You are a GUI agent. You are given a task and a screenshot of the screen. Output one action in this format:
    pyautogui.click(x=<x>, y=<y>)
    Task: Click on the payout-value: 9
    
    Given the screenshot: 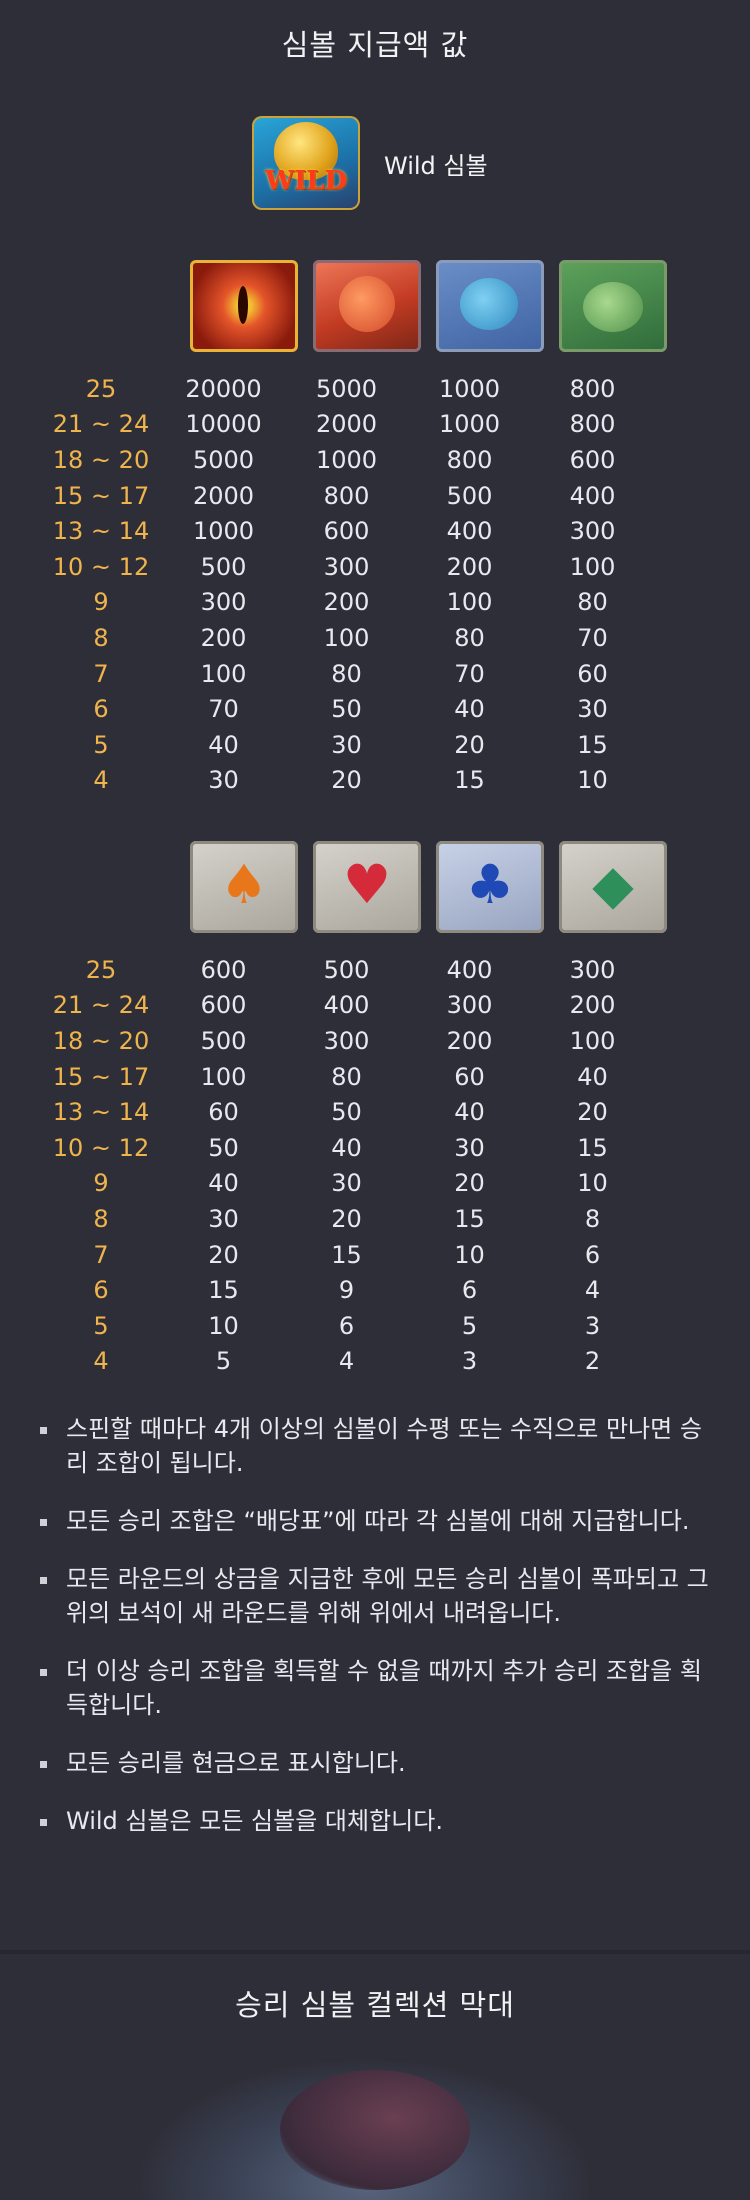 What is the action you would take?
    pyautogui.click(x=346, y=1290)
    